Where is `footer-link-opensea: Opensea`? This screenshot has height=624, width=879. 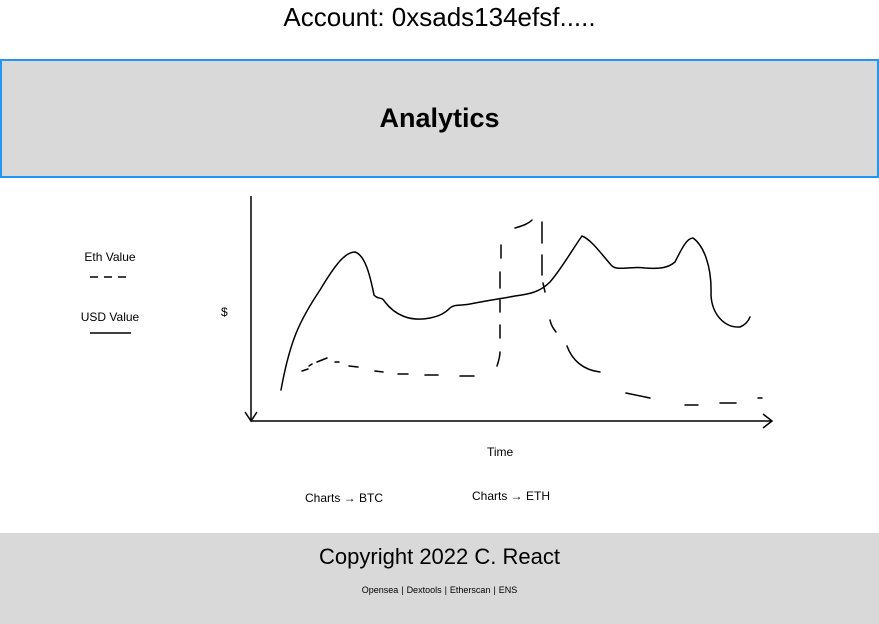
footer-link-opensea: Opensea is located at coordinates (380, 590).